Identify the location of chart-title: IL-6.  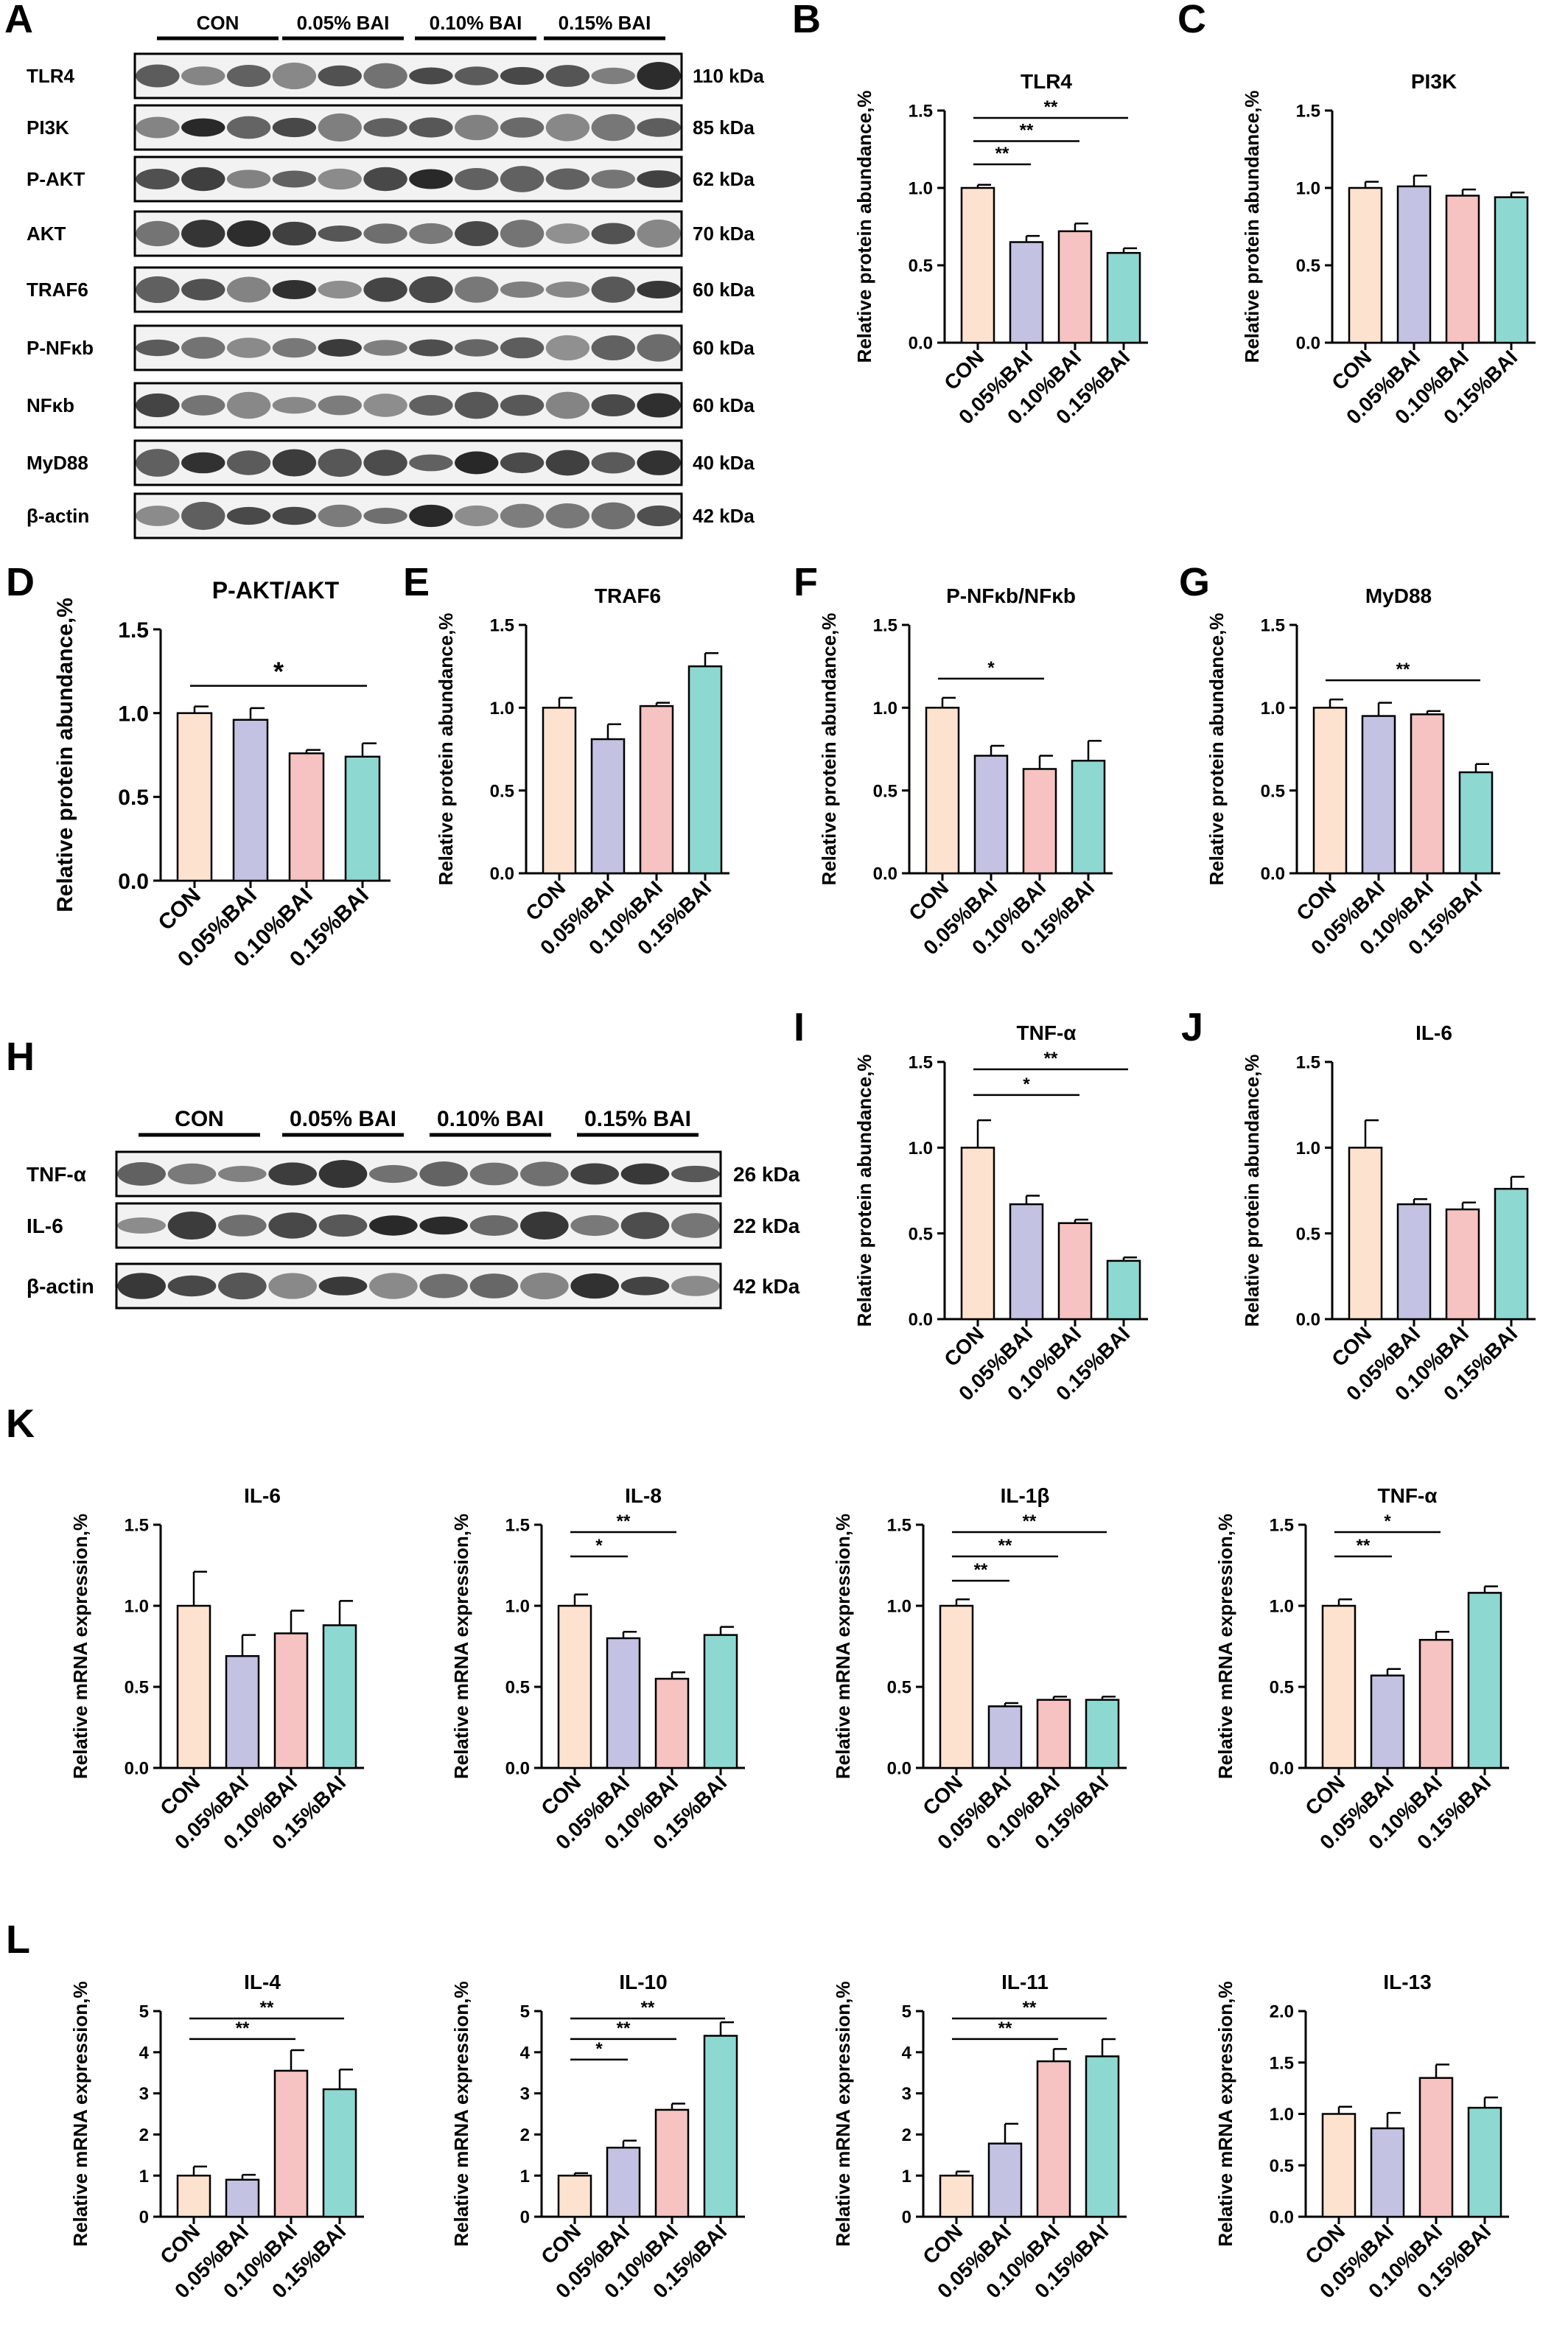
(1433, 1032).